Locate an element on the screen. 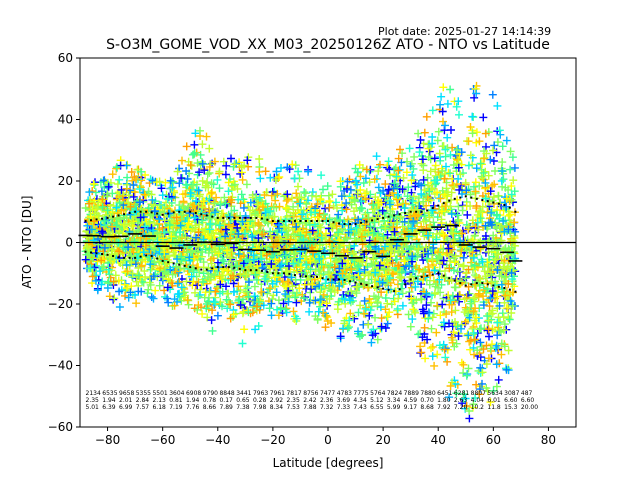  x-tick-label: 20 is located at coordinates (382, 440).